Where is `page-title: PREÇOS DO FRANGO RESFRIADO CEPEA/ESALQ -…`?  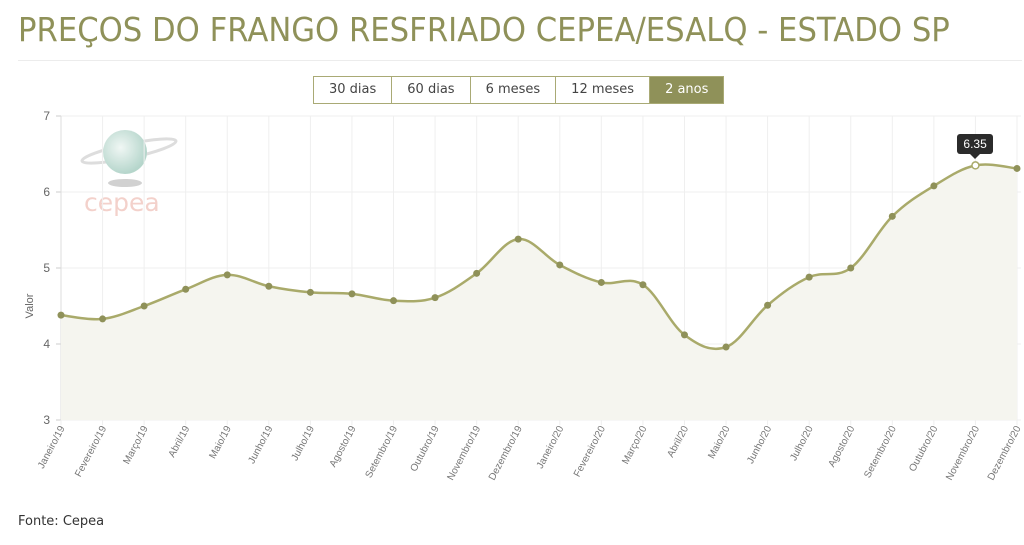
page-title: PREÇOS DO FRANGO RESFRIADO CEPEA/ESALQ -… is located at coordinates (484, 29).